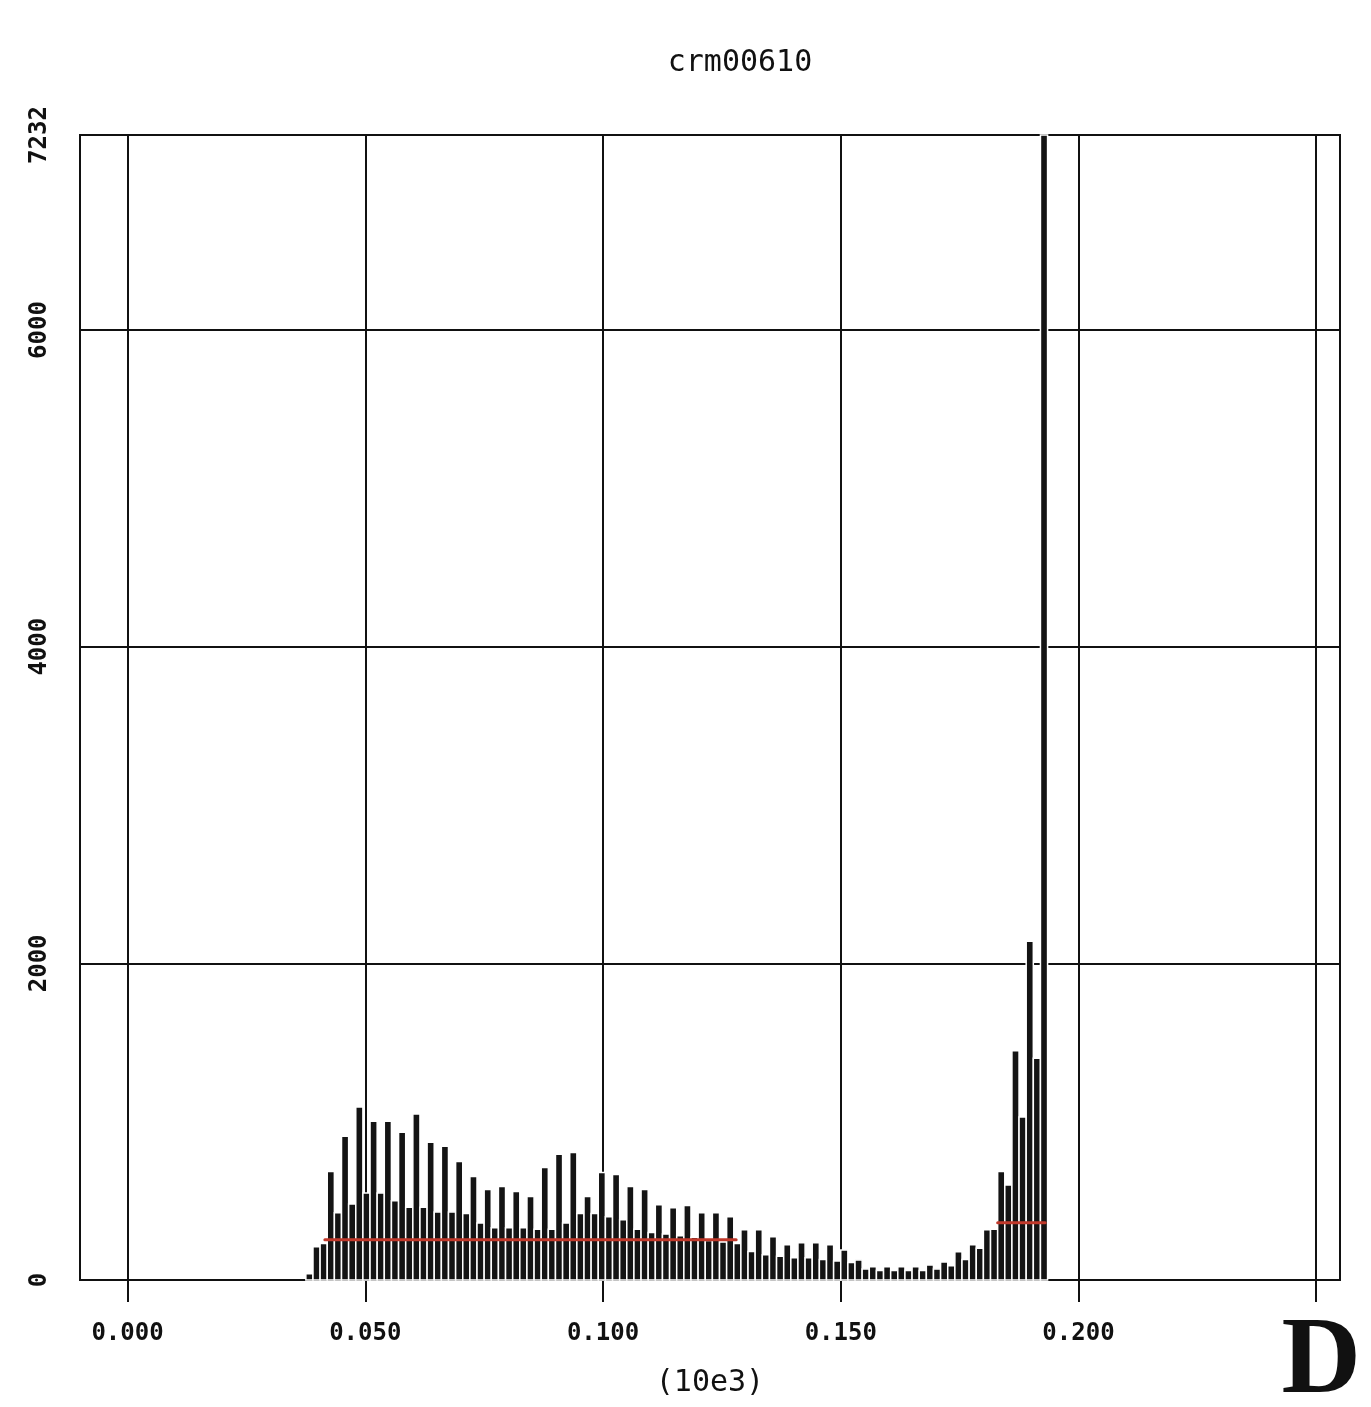  What do you see at coordinates (1321, 1350) in the screenshot?
I see `text: D` at bounding box center [1321, 1350].